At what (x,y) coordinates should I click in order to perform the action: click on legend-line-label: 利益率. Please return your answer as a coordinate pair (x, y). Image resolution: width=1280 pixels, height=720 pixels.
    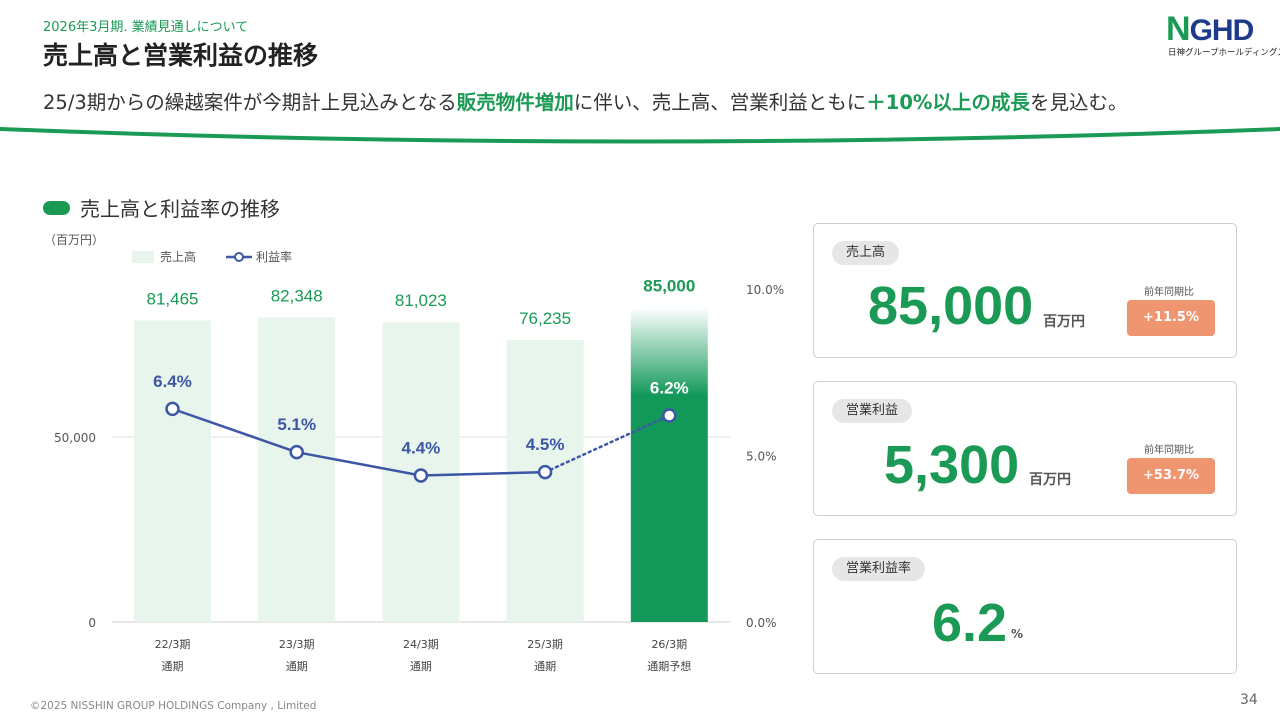
    Looking at the image, I should click on (274, 256).